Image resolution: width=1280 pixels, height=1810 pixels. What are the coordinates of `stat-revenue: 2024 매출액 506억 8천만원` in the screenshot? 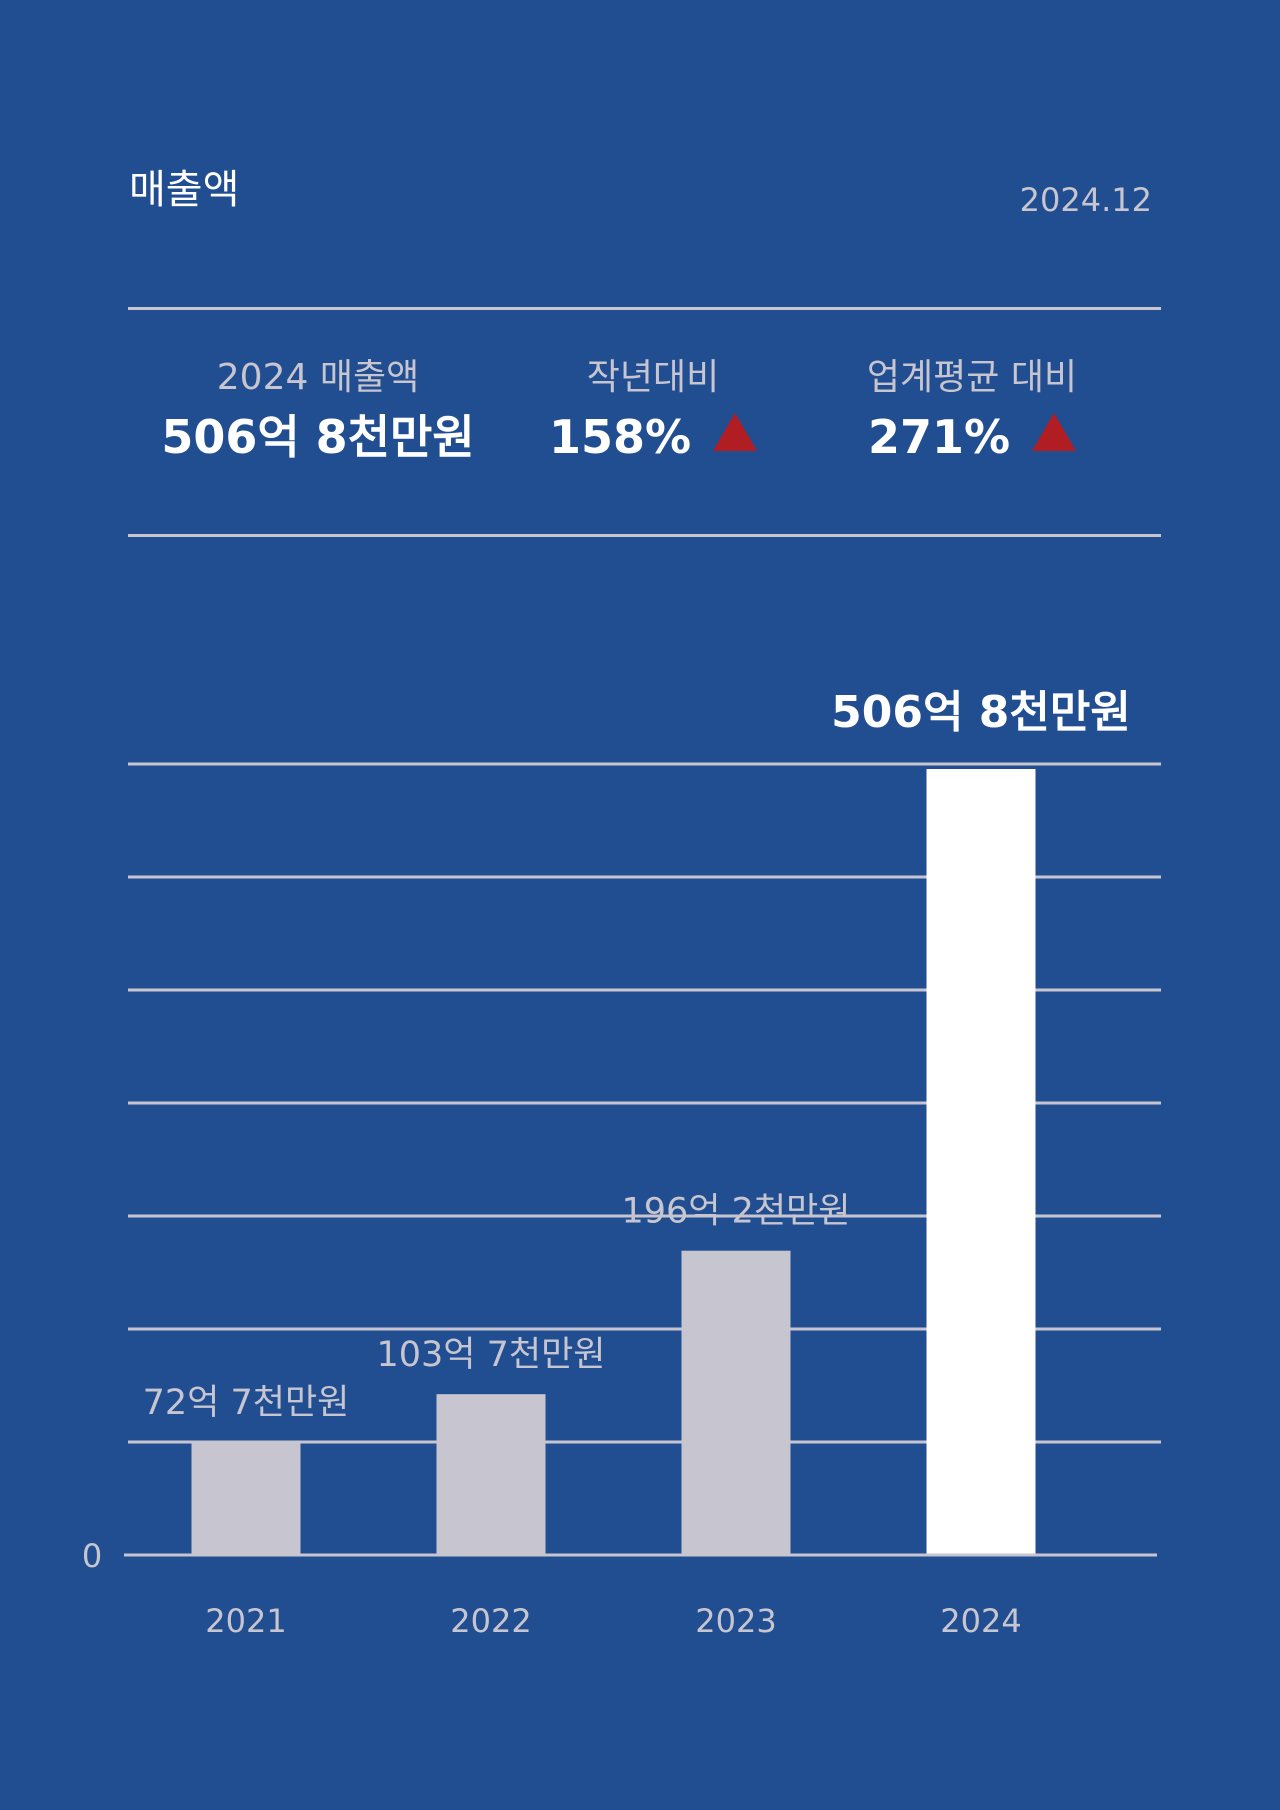 It's located at (318, 411).